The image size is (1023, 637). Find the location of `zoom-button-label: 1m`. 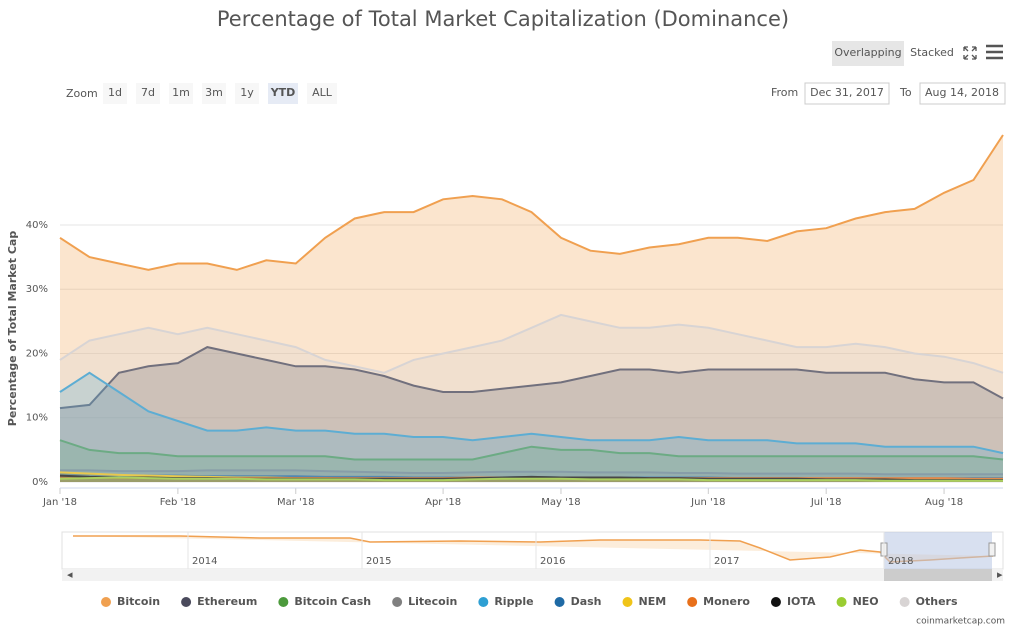

zoom-button-label: 1m is located at coordinates (181, 92).